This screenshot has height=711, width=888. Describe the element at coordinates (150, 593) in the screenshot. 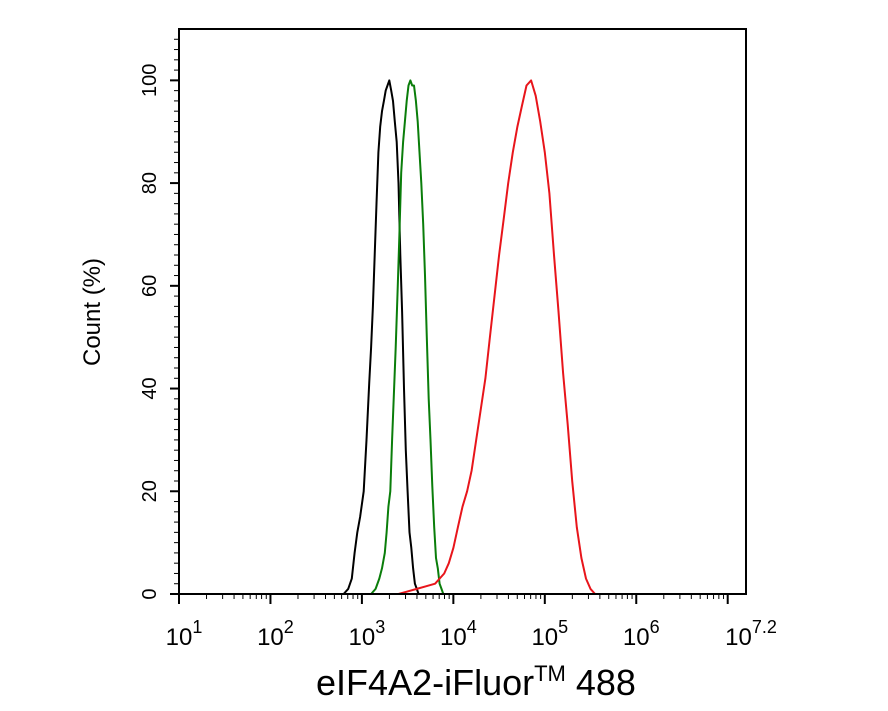

I see `y-tick-label: 0` at that location.